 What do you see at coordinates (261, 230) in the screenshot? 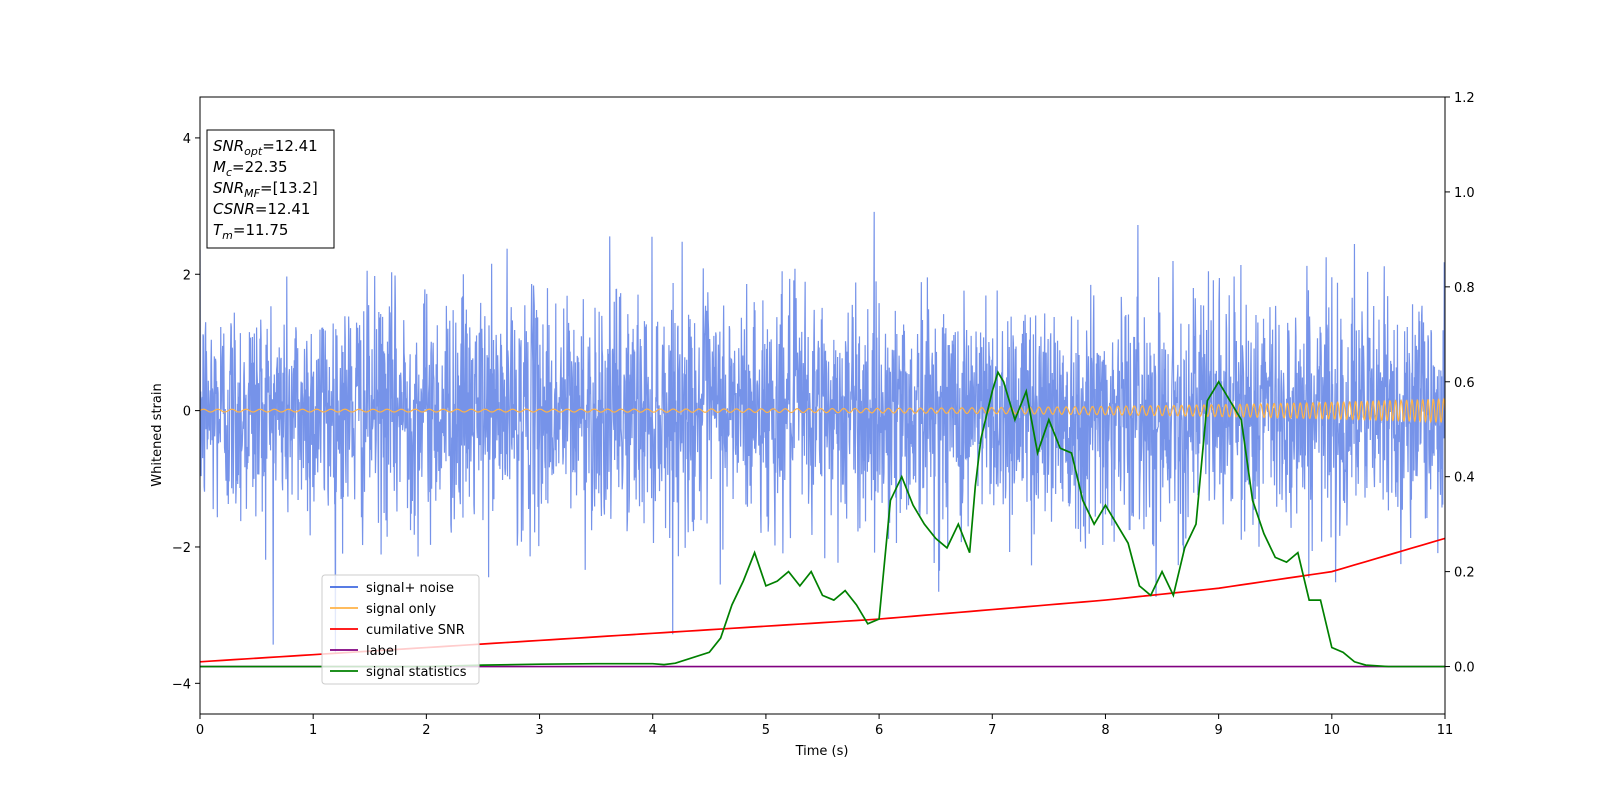
I see `annotation-value: =11.75` at bounding box center [261, 230].